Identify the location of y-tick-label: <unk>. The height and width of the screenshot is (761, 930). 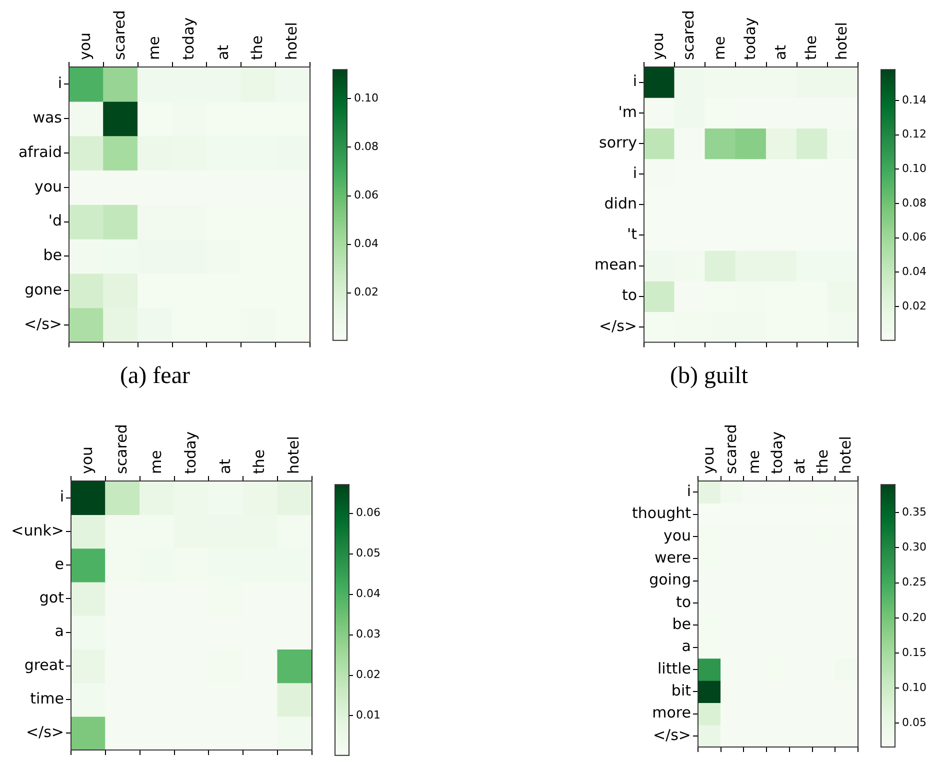
(37, 530).